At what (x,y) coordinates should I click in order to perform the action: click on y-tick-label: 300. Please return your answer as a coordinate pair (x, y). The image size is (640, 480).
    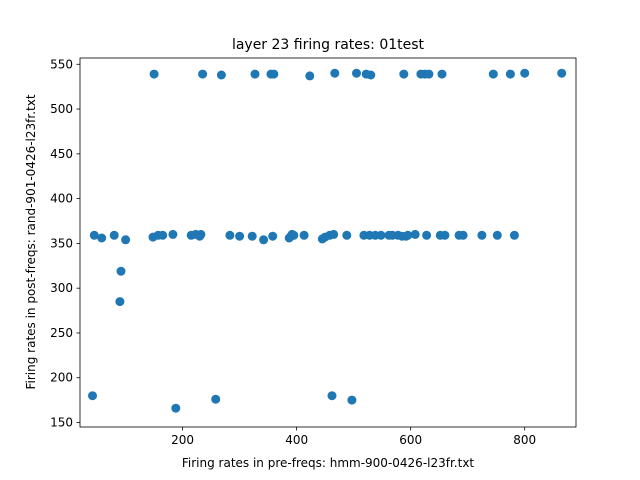
    Looking at the image, I should click on (61, 288).